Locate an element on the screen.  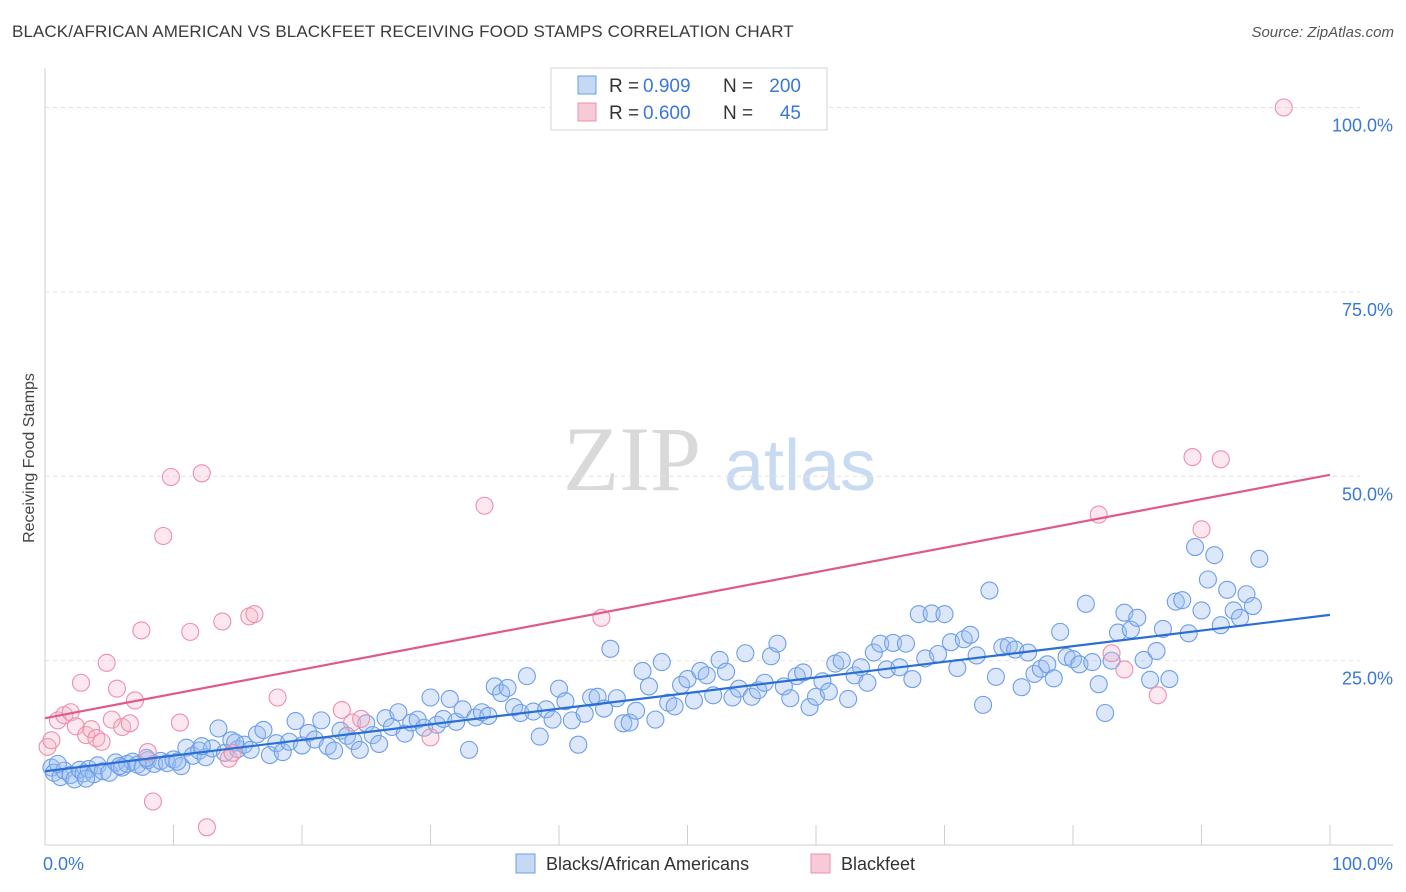
series-legend: Blacks/African Americans Blackfeet is located at coordinates (715, 863).